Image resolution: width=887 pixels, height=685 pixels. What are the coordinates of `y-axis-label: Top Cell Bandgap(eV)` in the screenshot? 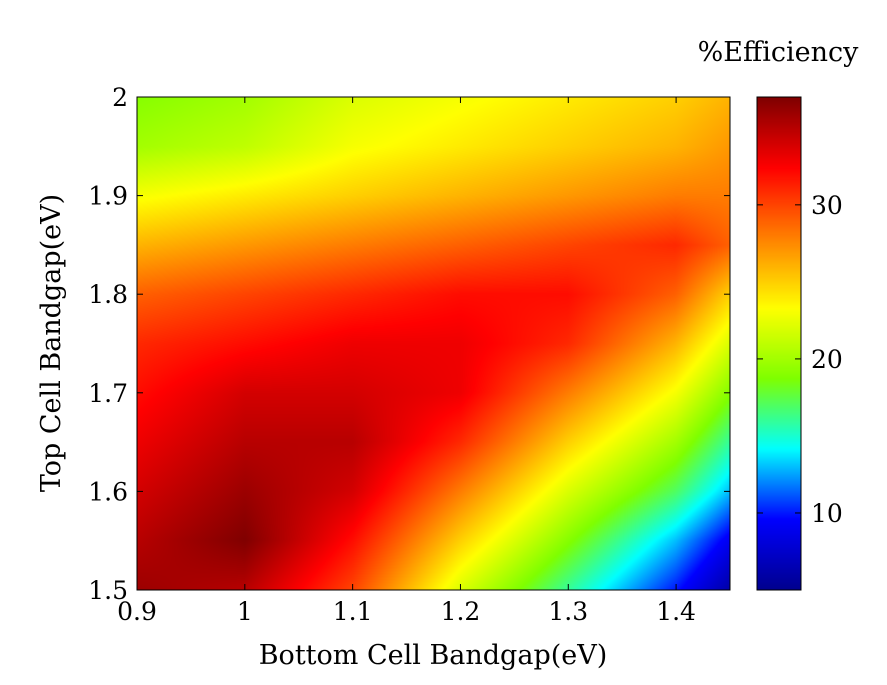 It's located at (51, 343).